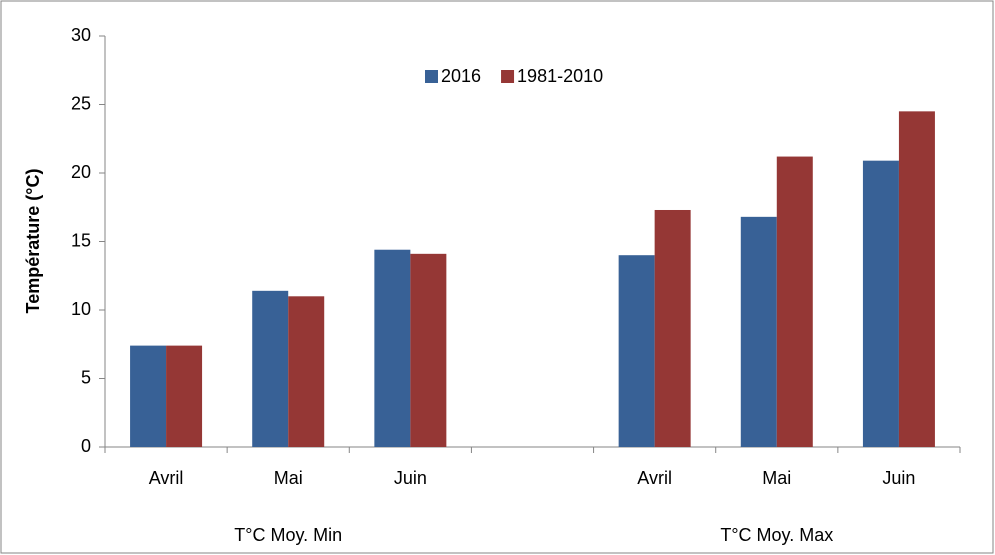 This screenshot has height=555, width=995. What do you see at coordinates (461, 76) in the screenshot?
I see `legend-label: 2016` at bounding box center [461, 76].